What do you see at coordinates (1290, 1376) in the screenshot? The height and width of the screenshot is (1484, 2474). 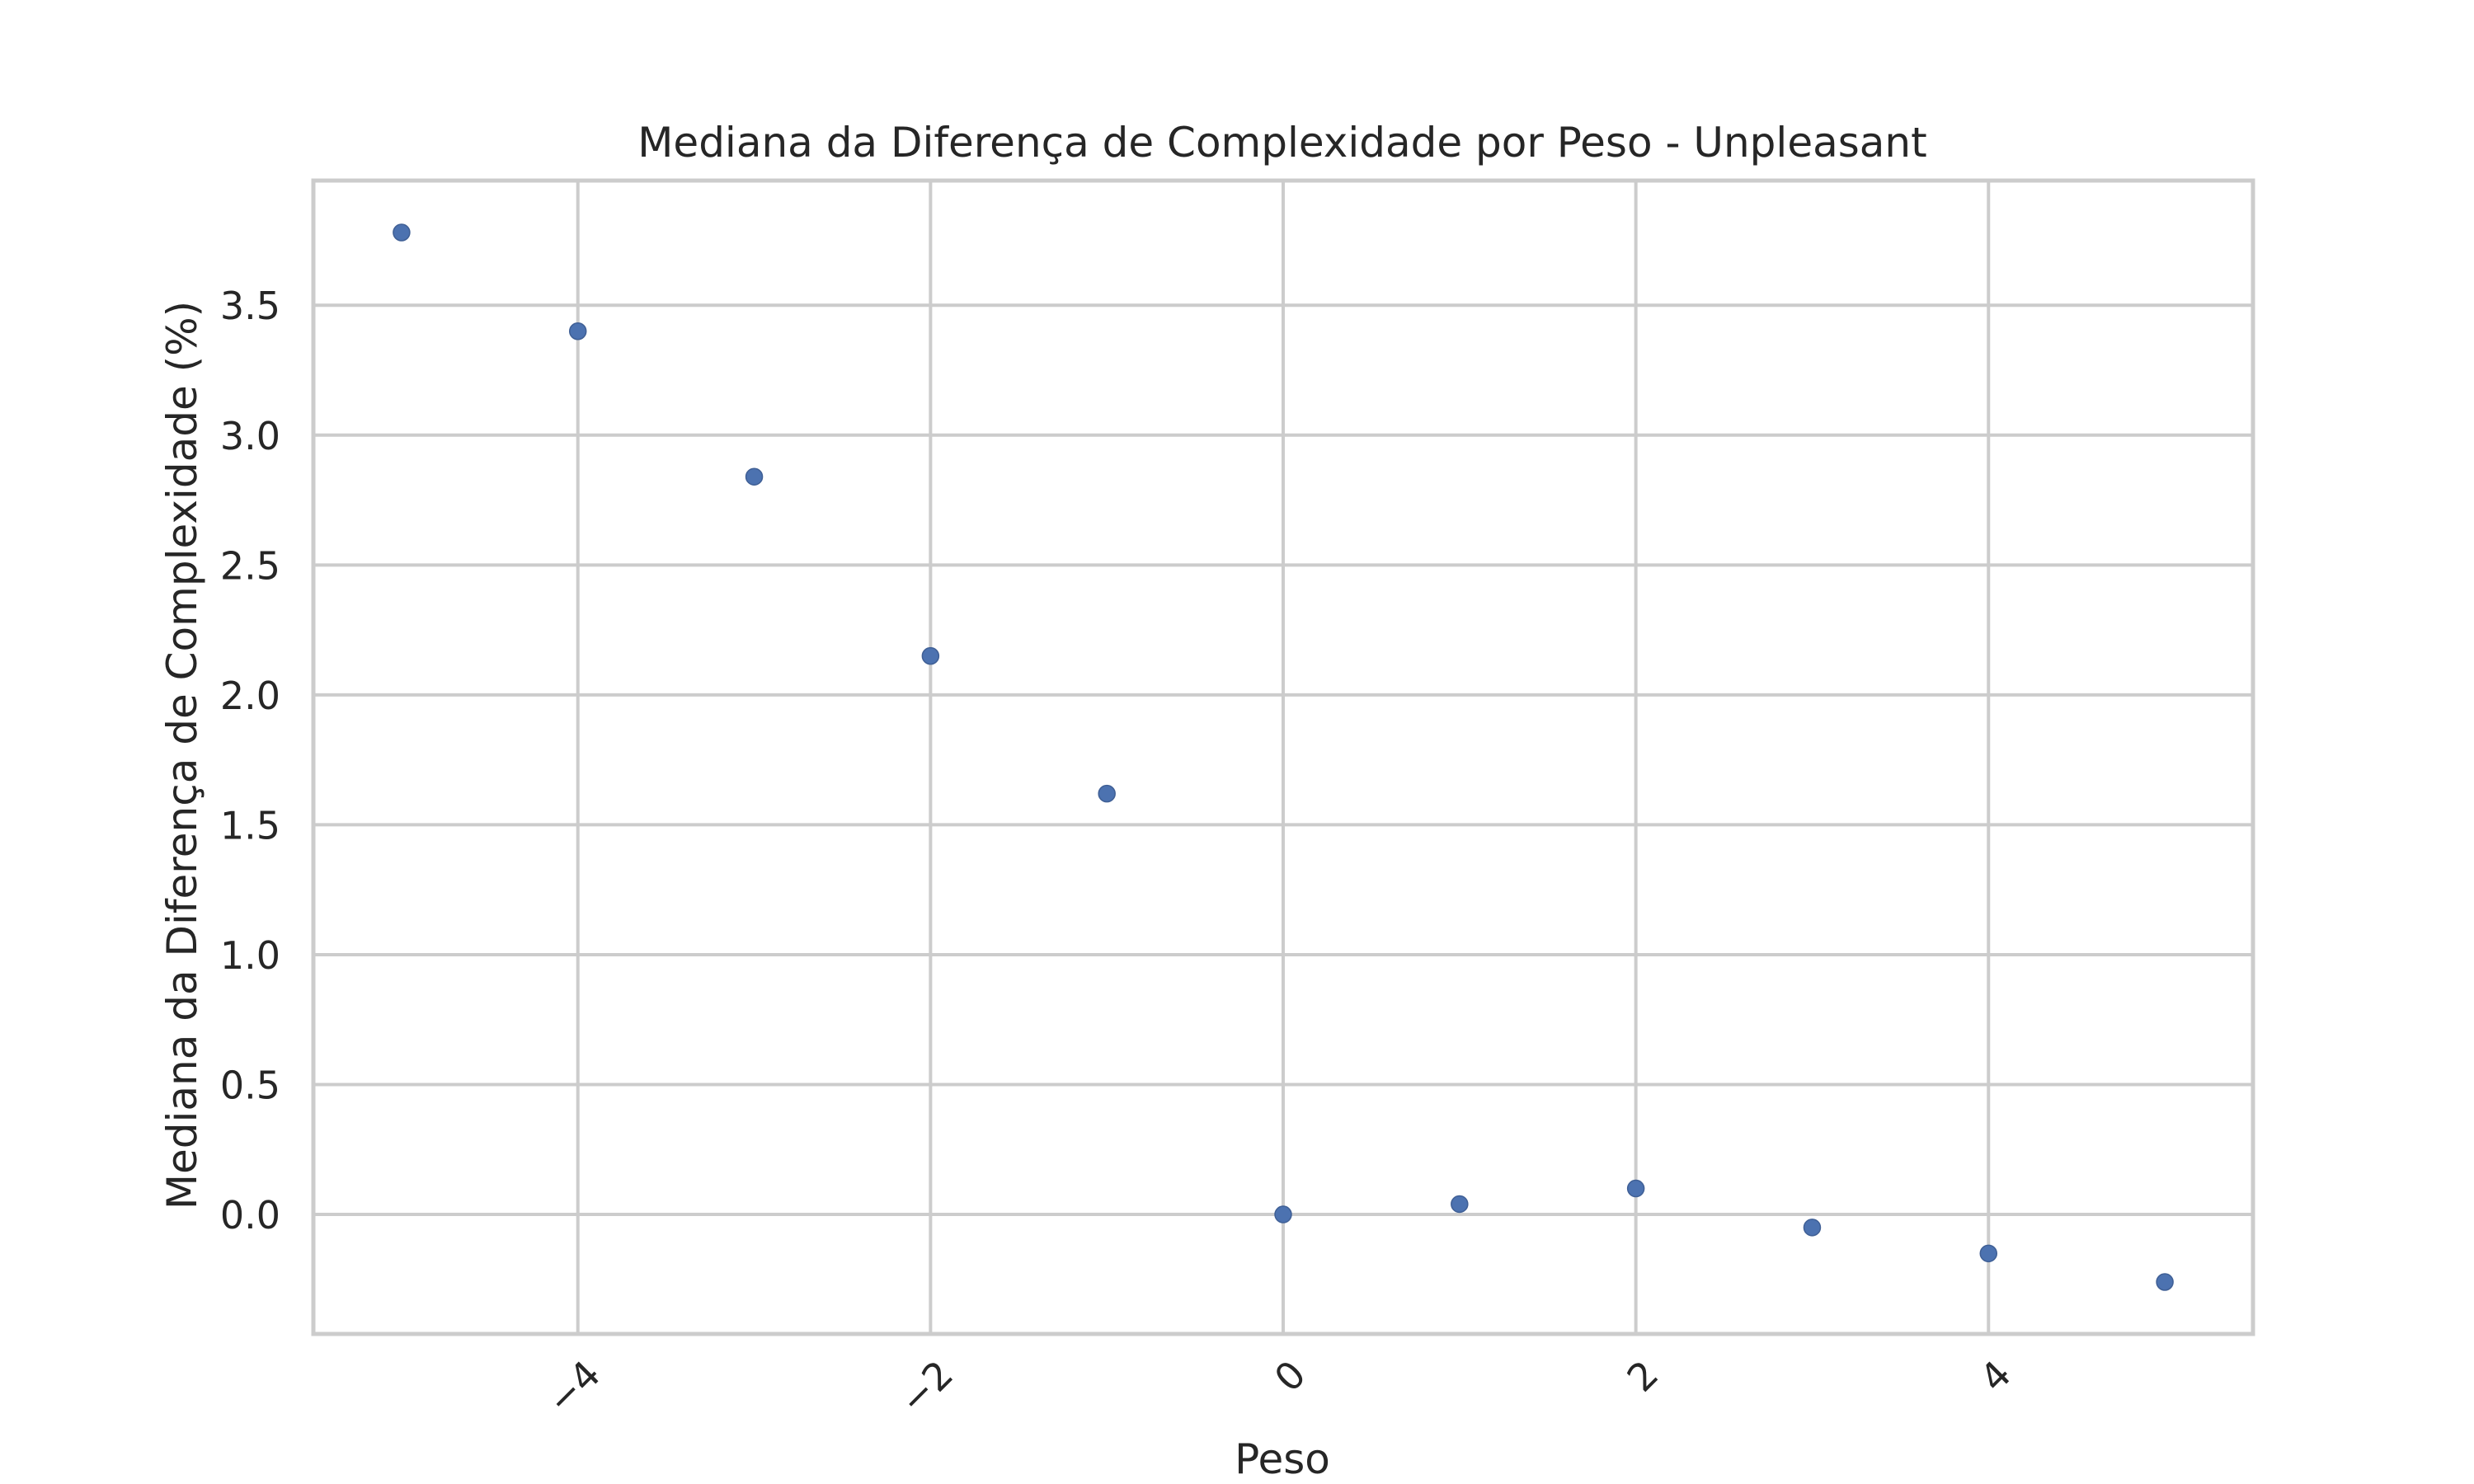 I see `x-tick-label: 0` at bounding box center [1290, 1376].